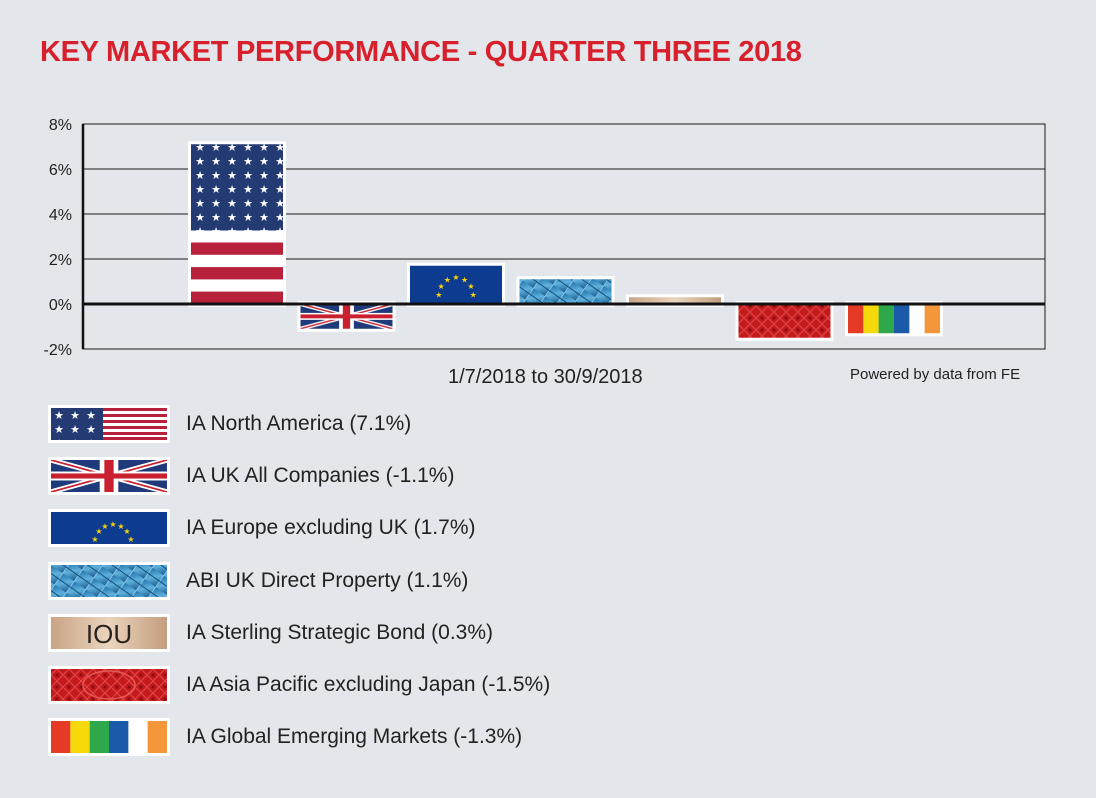  What do you see at coordinates (237, 224) in the screenshot?
I see `bar-us-flag-icon` at bounding box center [237, 224].